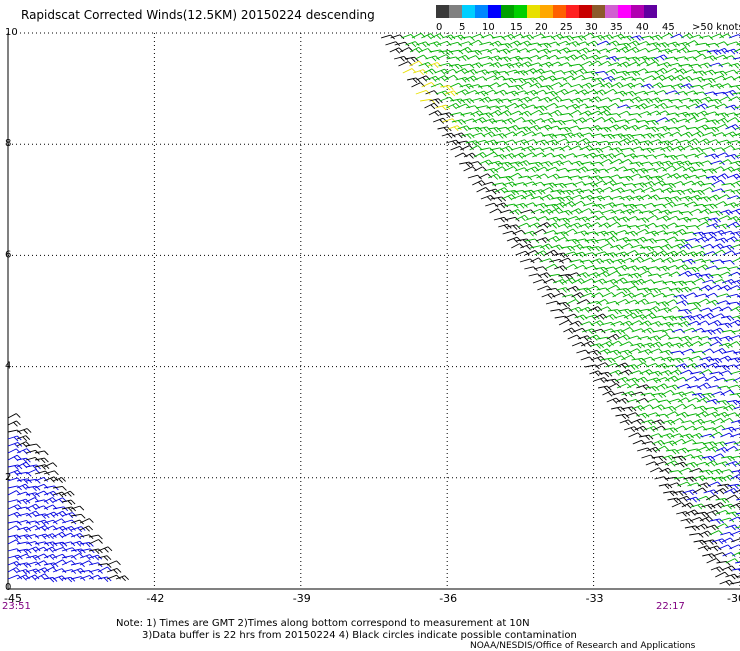 This screenshot has width=740, height=651. What do you see at coordinates (155, 598) in the screenshot?
I see `longitude-tick-label: -42` at bounding box center [155, 598].